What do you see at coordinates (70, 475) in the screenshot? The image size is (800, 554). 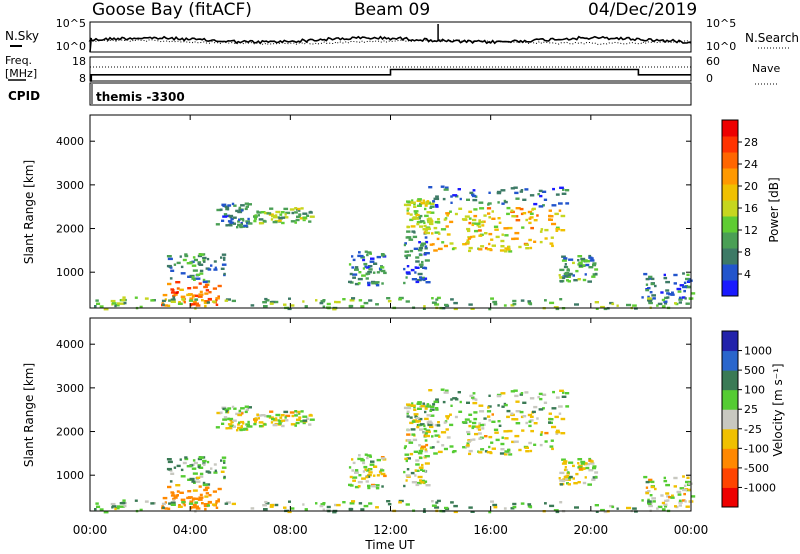 I see `range-tick-label: 1000` at bounding box center [70, 475].